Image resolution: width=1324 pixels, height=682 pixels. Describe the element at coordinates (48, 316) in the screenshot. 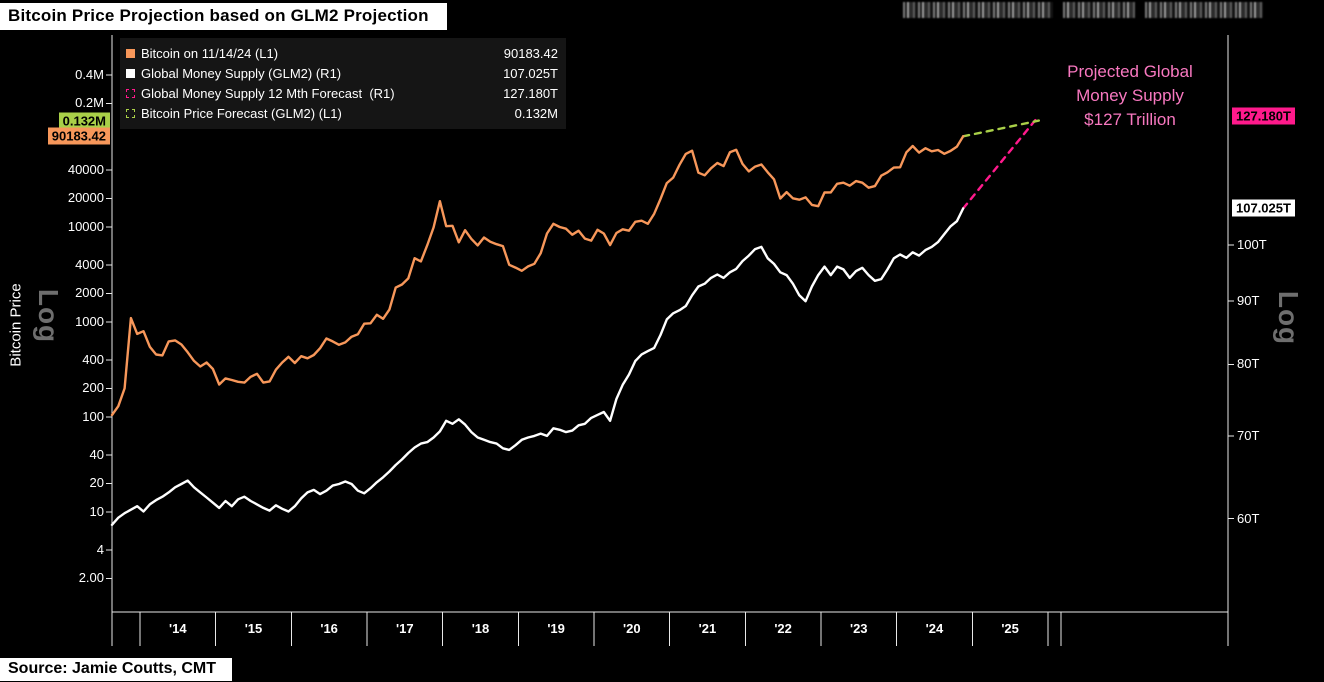

I see `left-log-scale-label: Log` at that location.